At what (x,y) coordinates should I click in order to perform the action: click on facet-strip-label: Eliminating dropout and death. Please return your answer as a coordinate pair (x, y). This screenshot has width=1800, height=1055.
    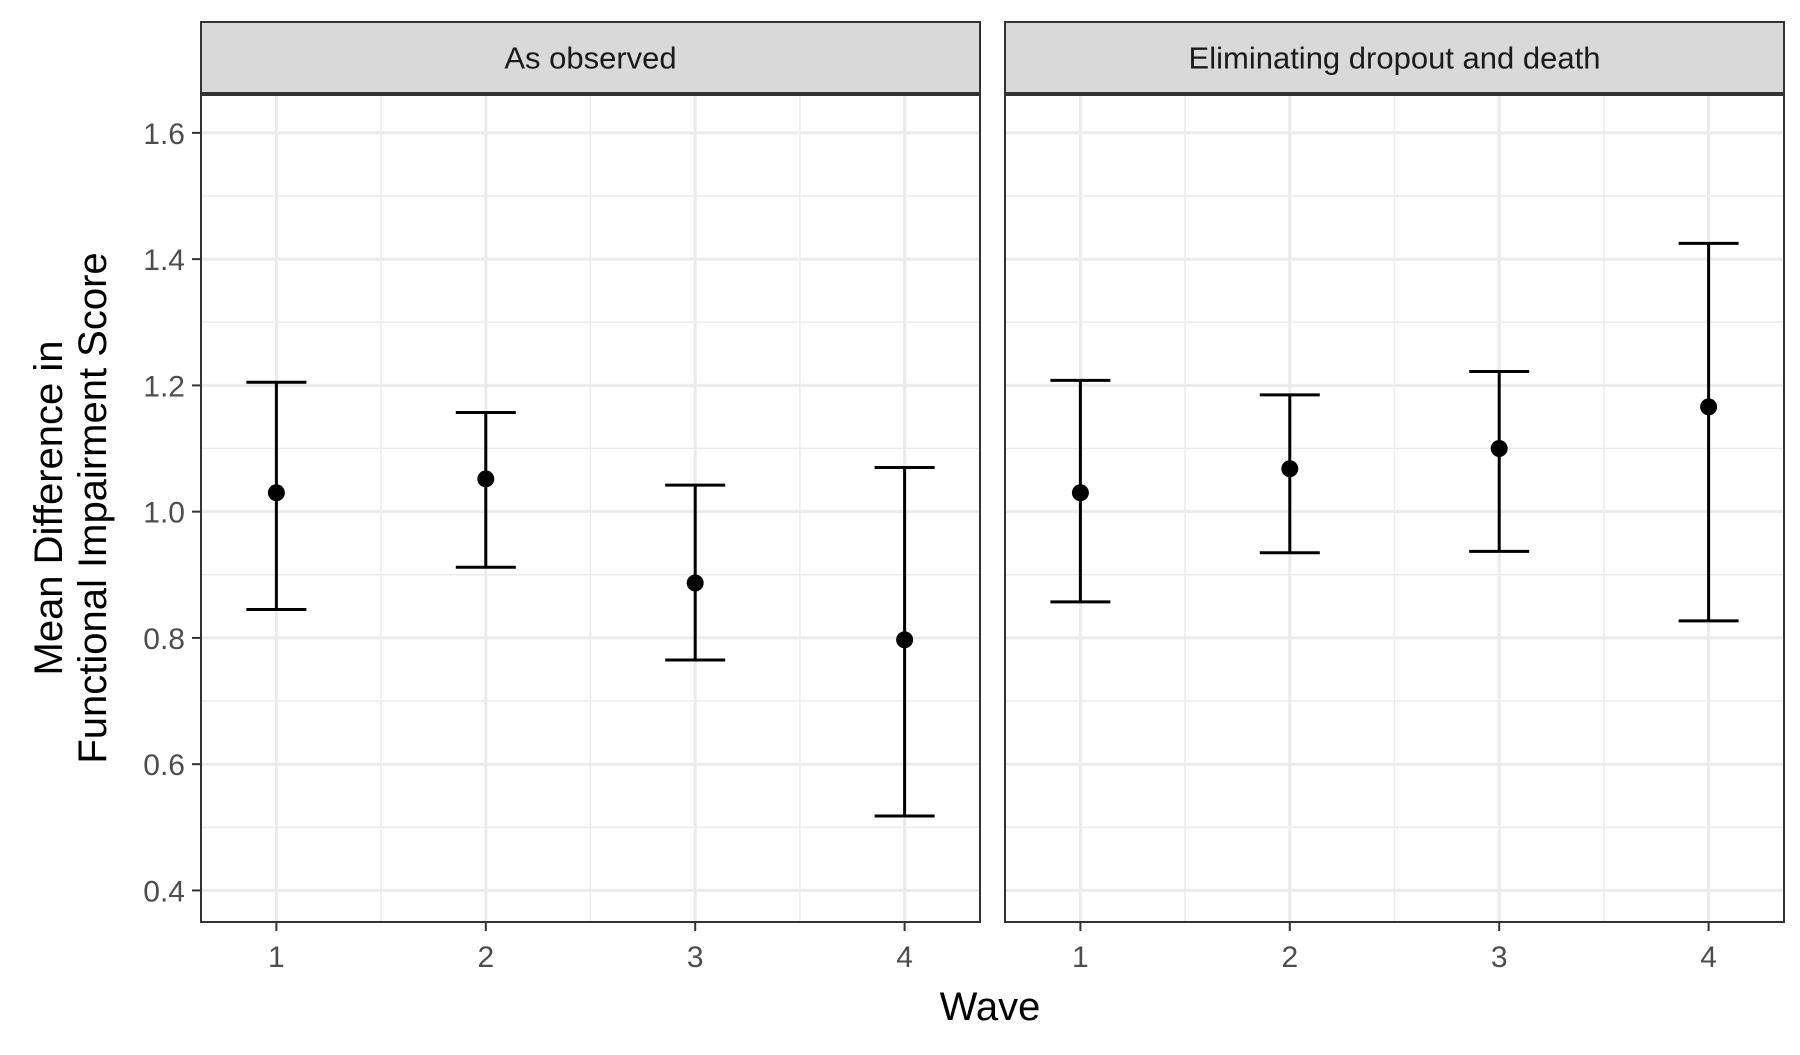
    Looking at the image, I should click on (1395, 58).